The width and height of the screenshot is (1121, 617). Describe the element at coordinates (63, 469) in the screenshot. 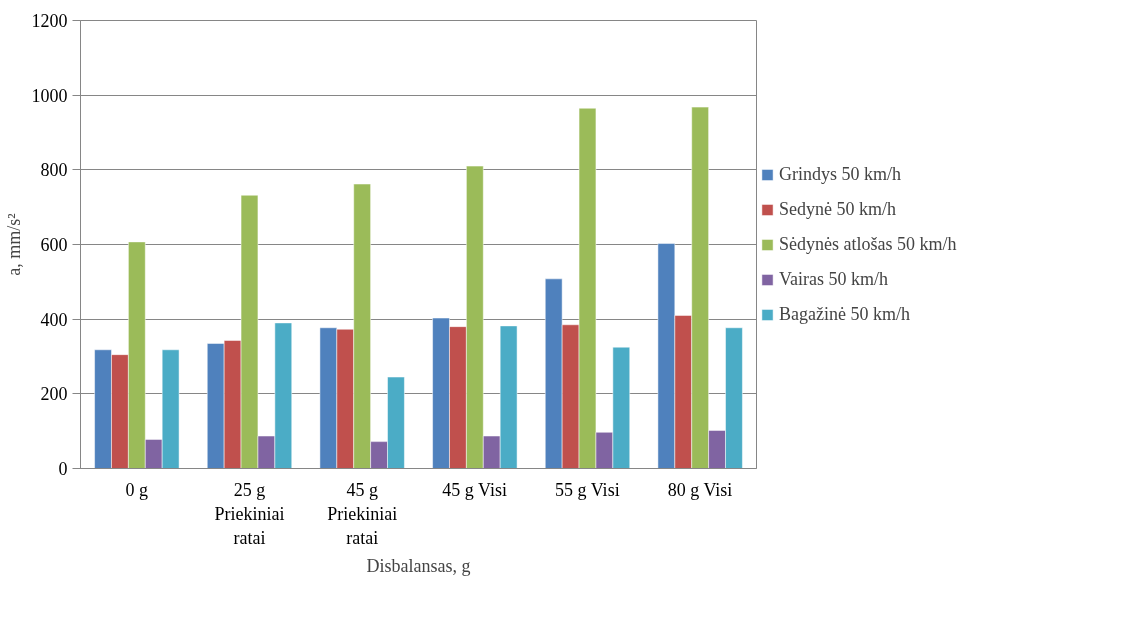

I see `y-tick-label: 0` at that location.